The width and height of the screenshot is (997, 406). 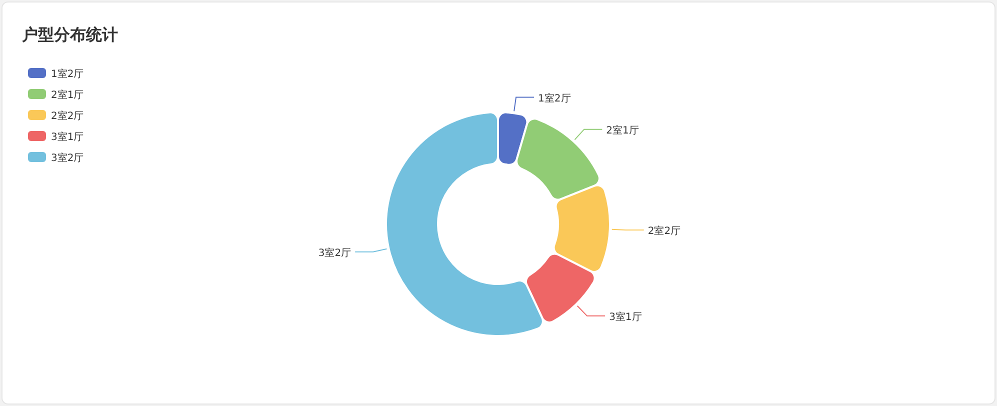 I want to click on slice-label: 3室2厅, so click(x=335, y=252).